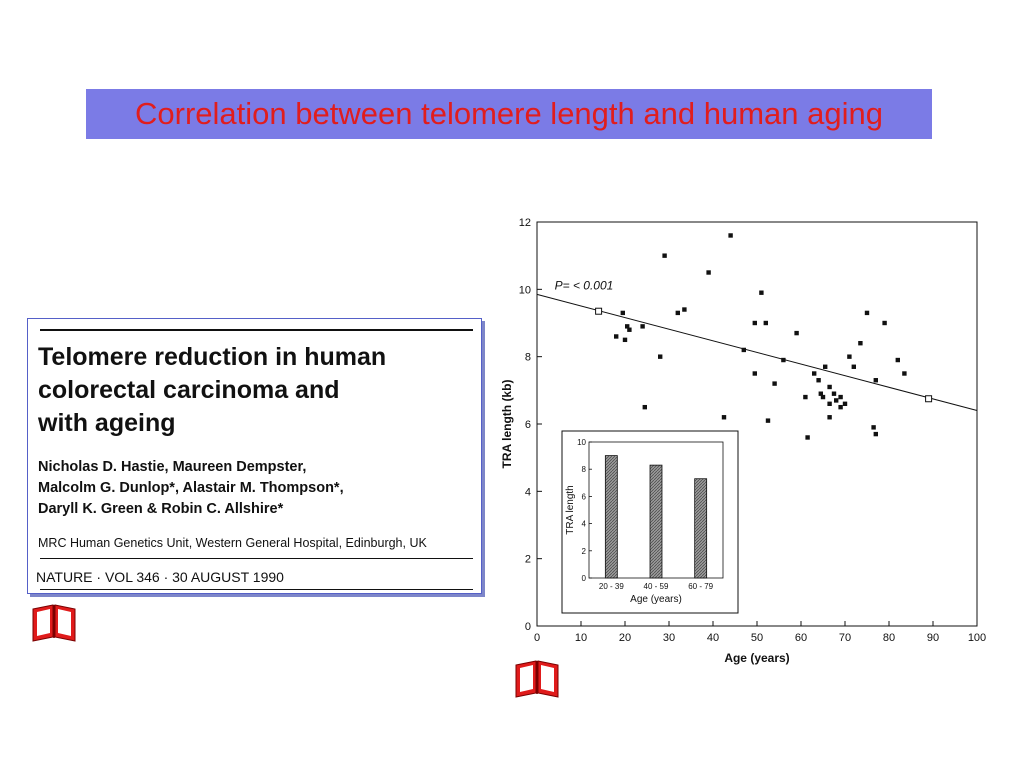 The image size is (1024, 768). Describe the element at coordinates (584, 524) in the screenshot. I see `inset-y-tick-label: 4` at that location.